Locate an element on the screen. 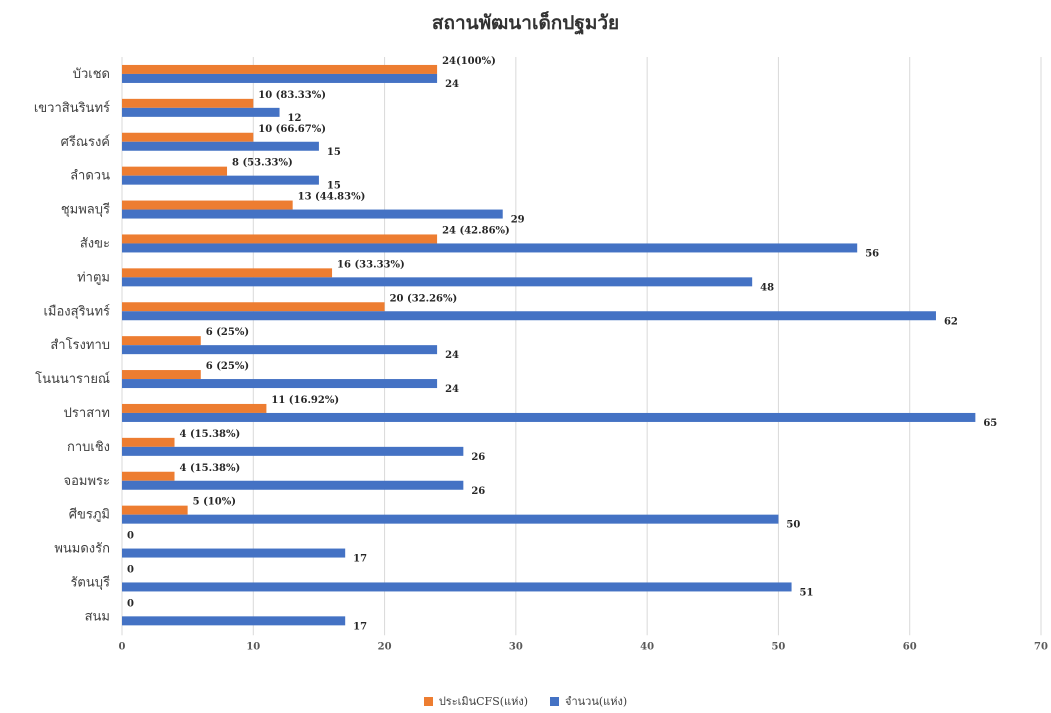 The image size is (1051, 713). category-label-4: ชุมพลบุรี is located at coordinates (85, 210).